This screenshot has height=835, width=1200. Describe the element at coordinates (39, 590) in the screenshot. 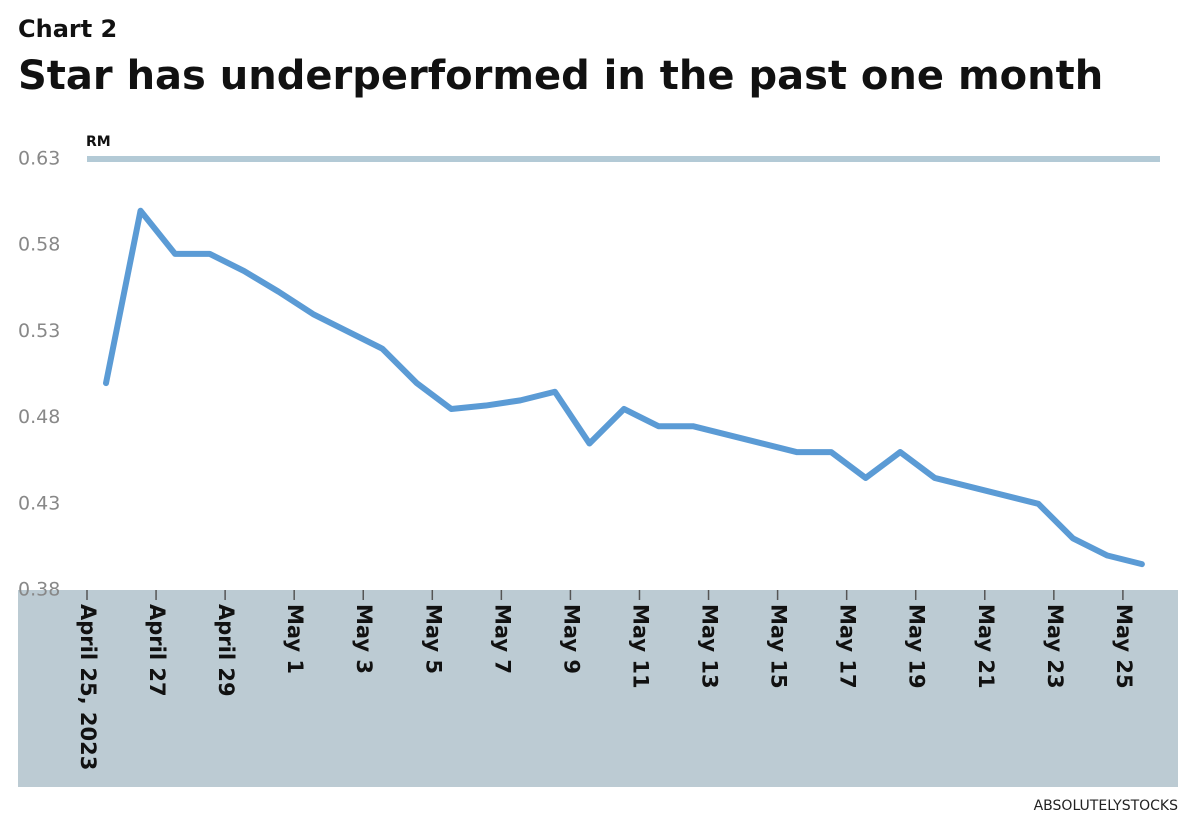

I see `y-tick-label: 0.38` at that location.